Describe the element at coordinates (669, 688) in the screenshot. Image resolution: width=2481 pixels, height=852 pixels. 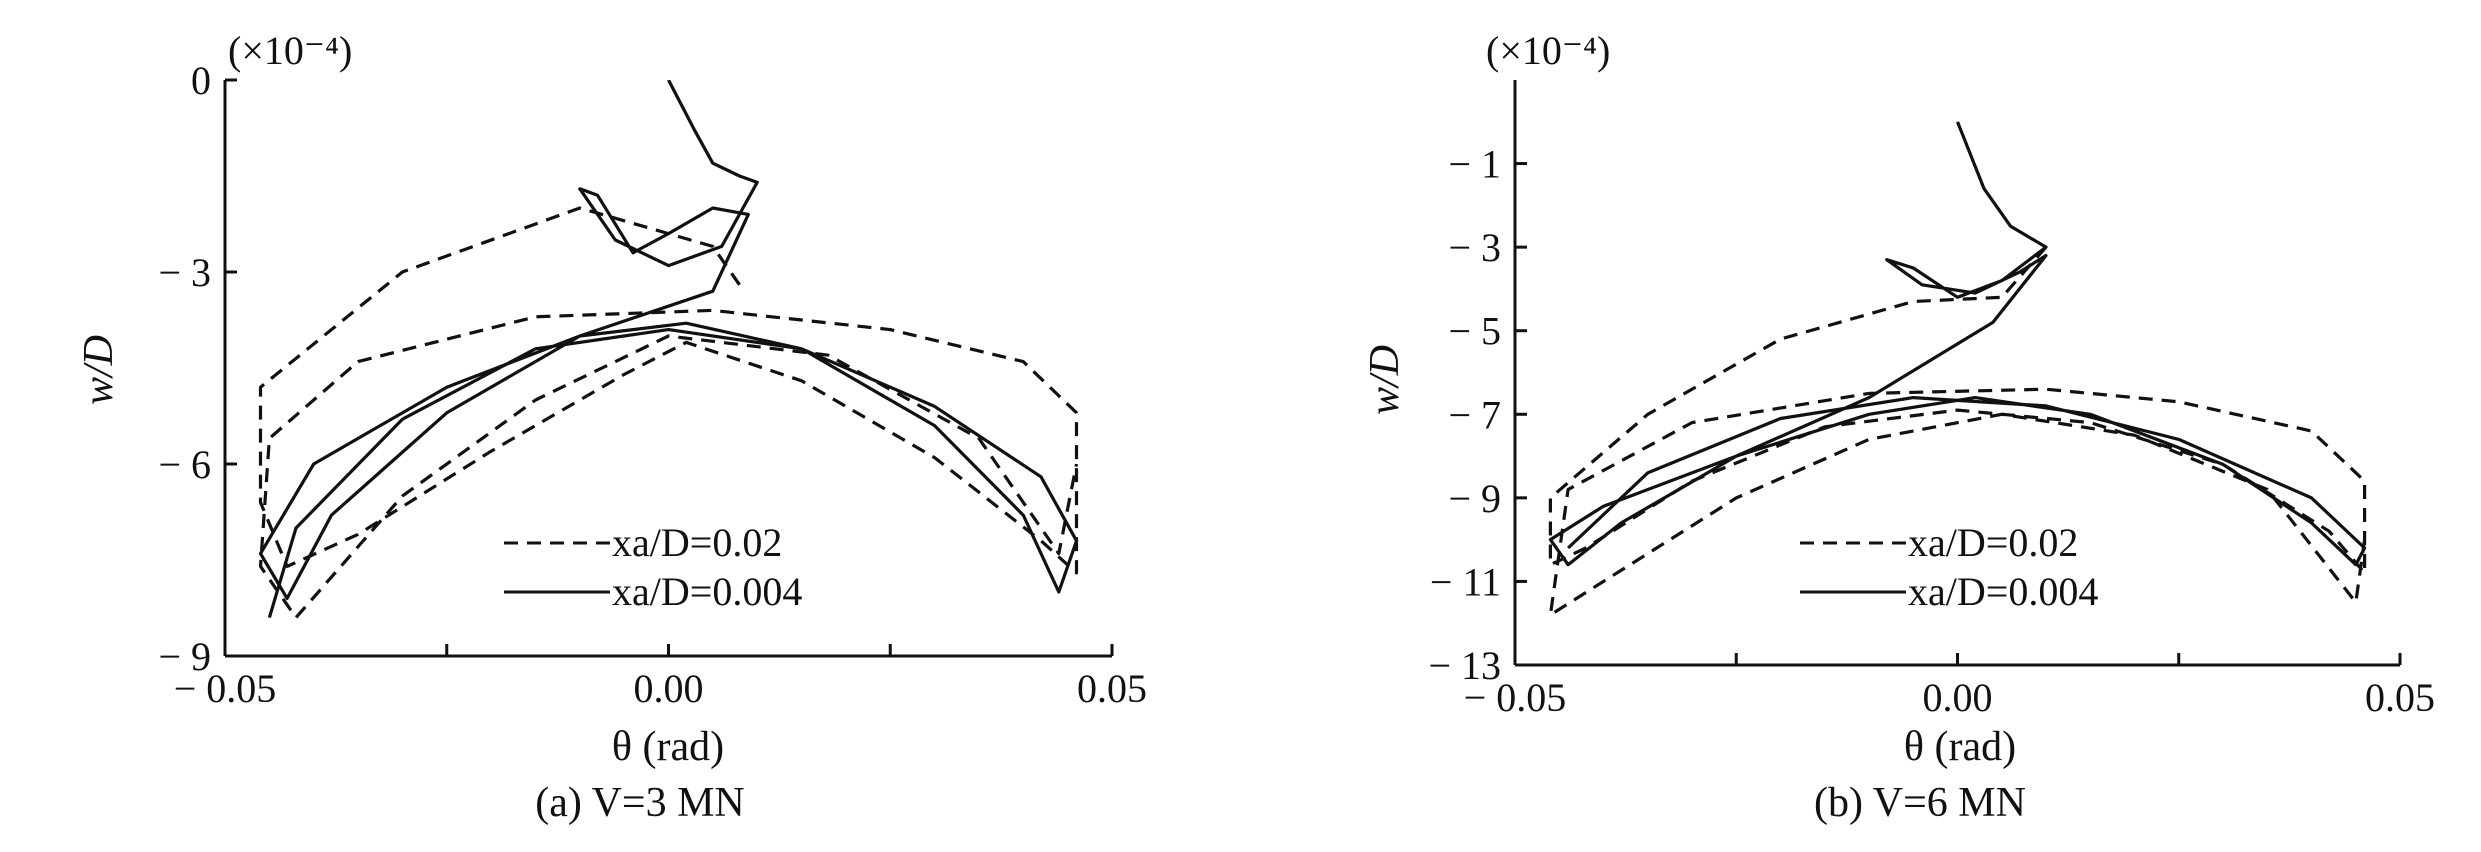
I see `x-tick-label-a: 0.00` at that location.